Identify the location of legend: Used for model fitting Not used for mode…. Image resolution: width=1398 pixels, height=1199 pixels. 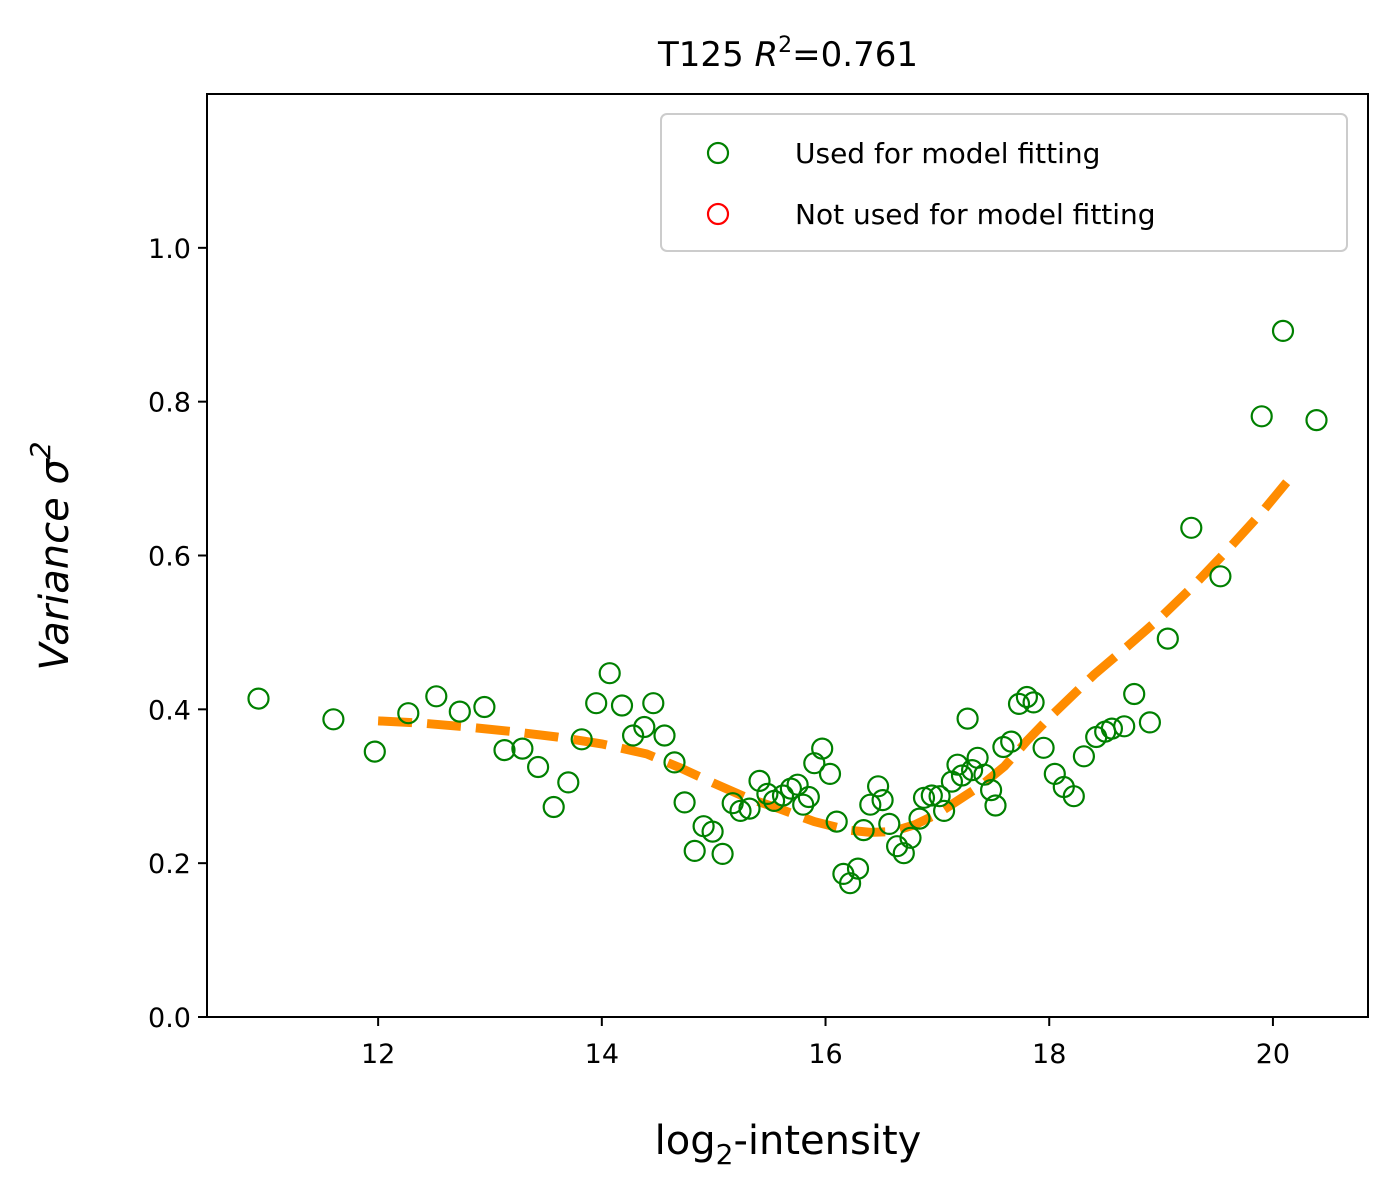
(1004, 182).